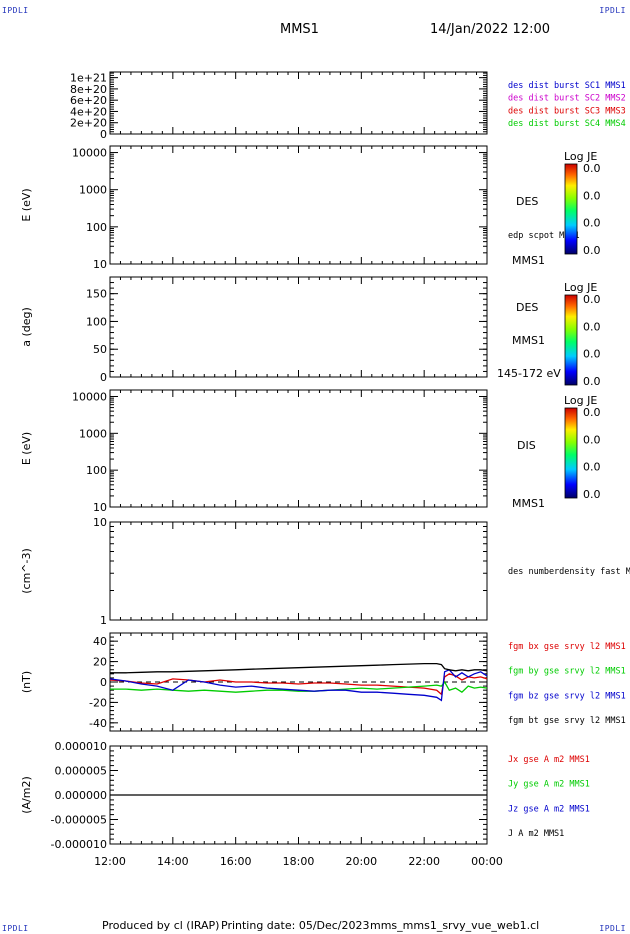  I want to click on ytick-label-des-energy: 10, so click(100, 264).